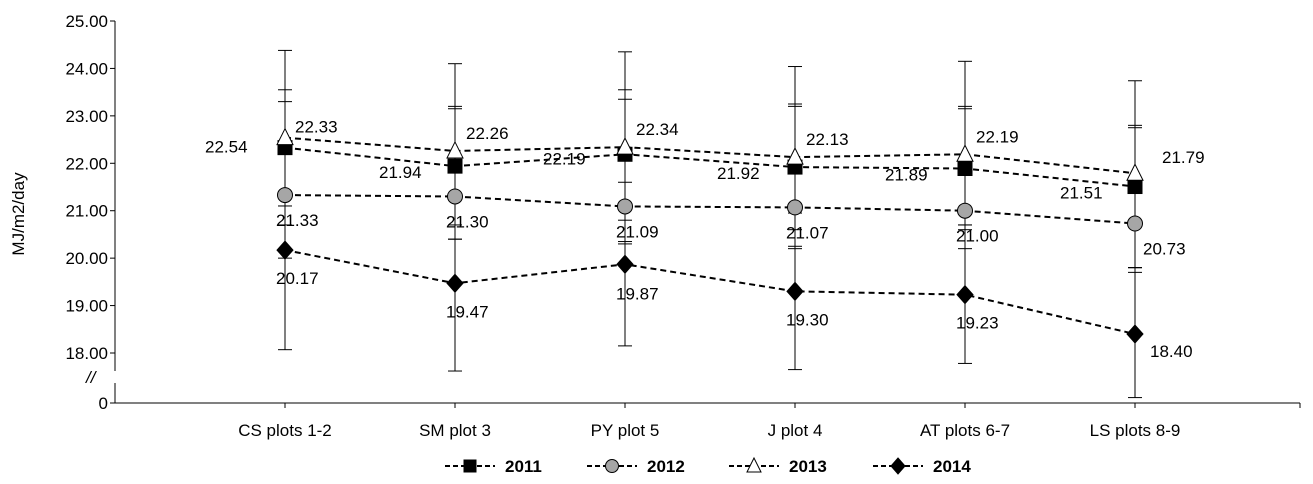 The image size is (1313, 484). I want to click on data-label-2011: 21.92, so click(738, 173).